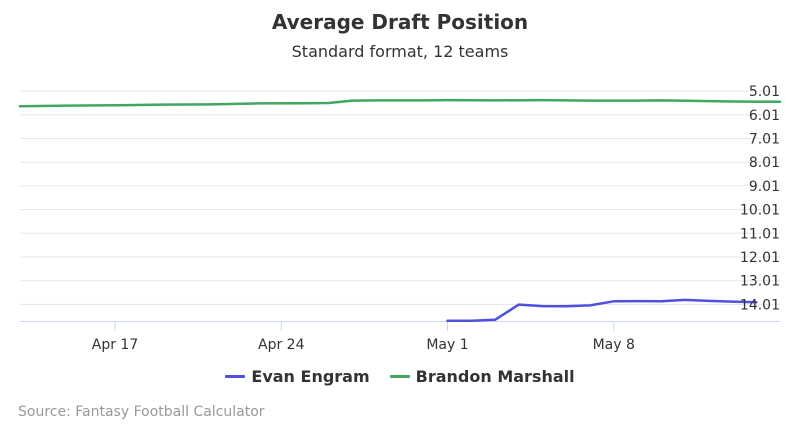  What do you see at coordinates (400, 326) in the screenshot?
I see `x-axis` at bounding box center [400, 326].